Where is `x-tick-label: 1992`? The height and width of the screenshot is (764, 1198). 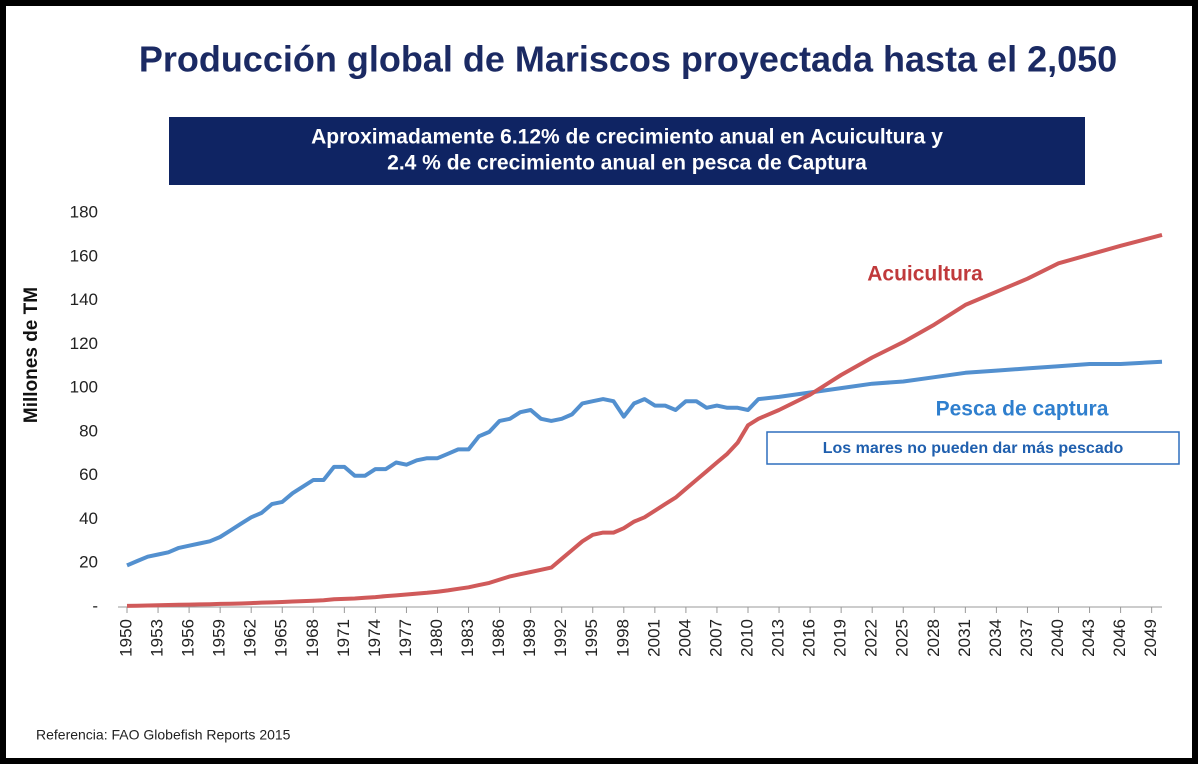
x-tick-label: 1992 is located at coordinates (560, 638).